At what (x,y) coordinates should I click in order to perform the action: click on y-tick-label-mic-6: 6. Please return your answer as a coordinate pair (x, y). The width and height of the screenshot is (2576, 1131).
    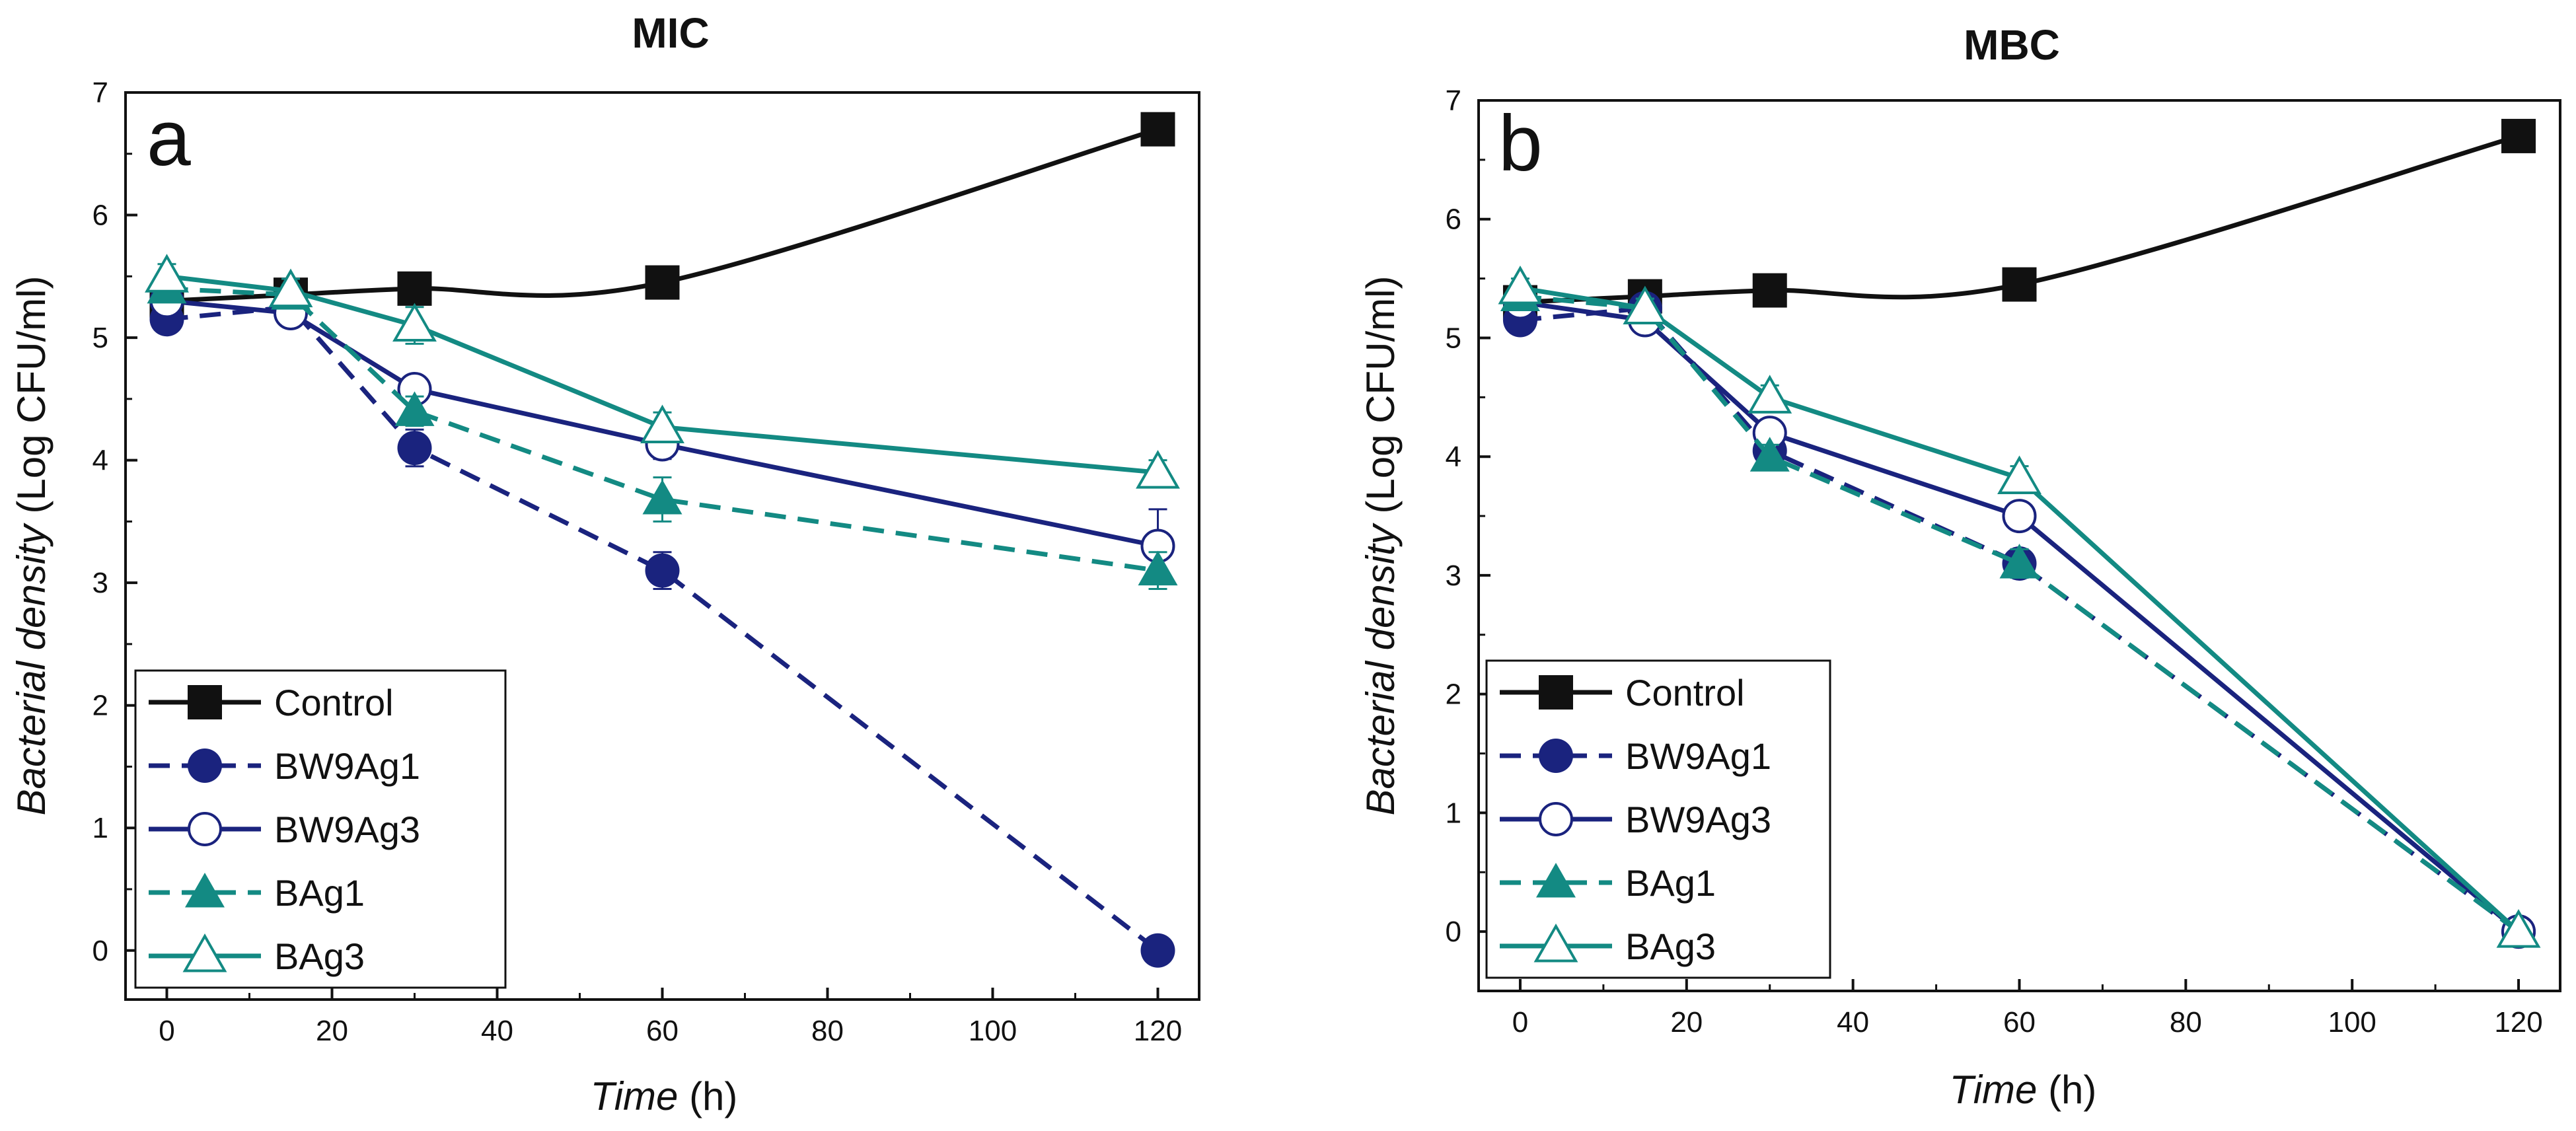
    Looking at the image, I should click on (100, 216).